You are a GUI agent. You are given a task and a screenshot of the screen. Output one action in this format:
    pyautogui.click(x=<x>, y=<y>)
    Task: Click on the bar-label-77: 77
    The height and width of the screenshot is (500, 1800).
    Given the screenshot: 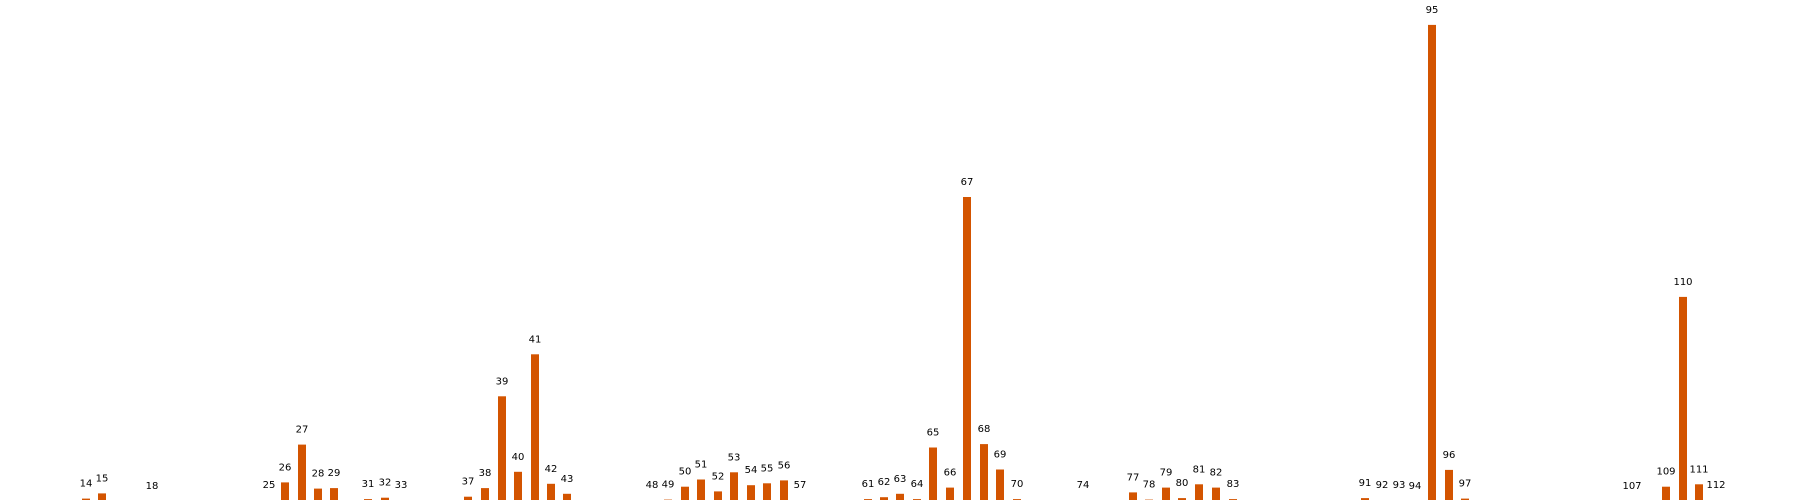 What is the action you would take?
    pyautogui.click(x=1133, y=477)
    